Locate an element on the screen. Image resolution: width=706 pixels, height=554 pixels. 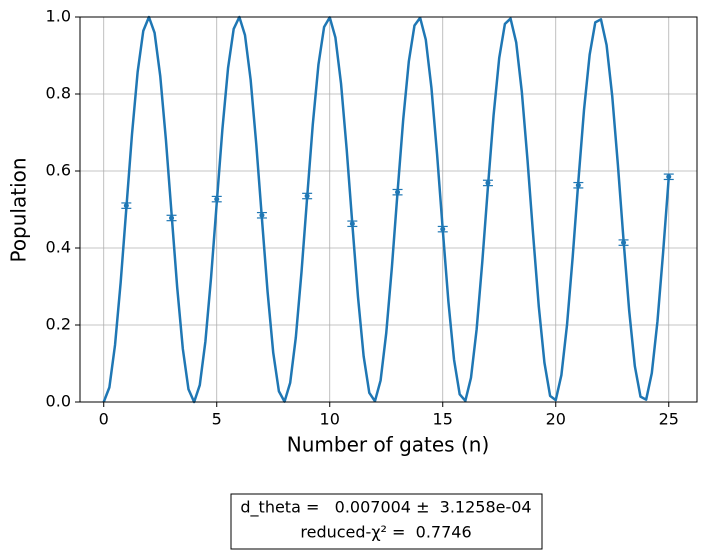
y-tick-label: 0.8 is located at coordinates (58, 93).